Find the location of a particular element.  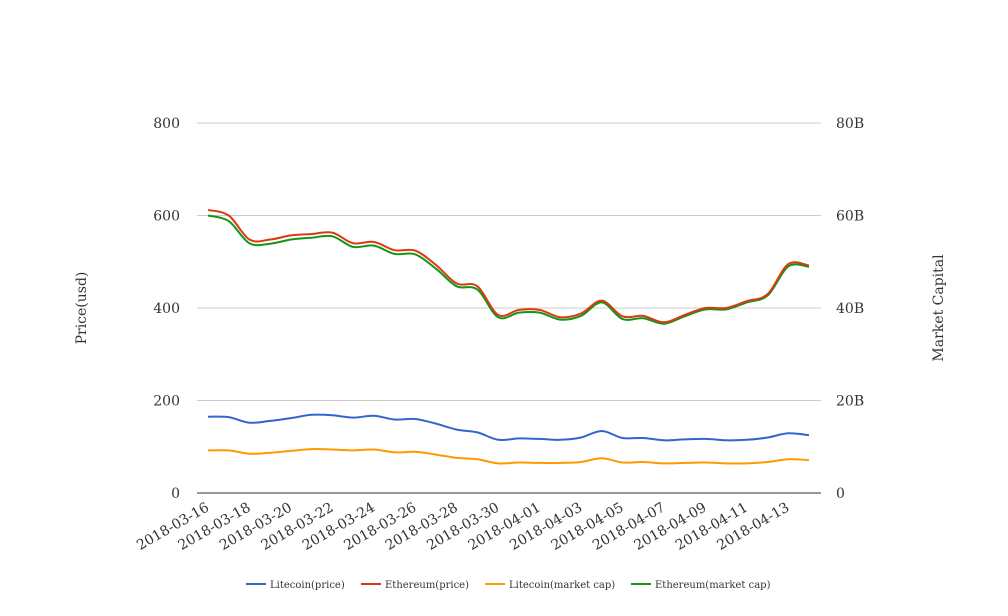

y-axis-right-ticks: 0 20B 40B 60B 80B is located at coordinates (850, 309).